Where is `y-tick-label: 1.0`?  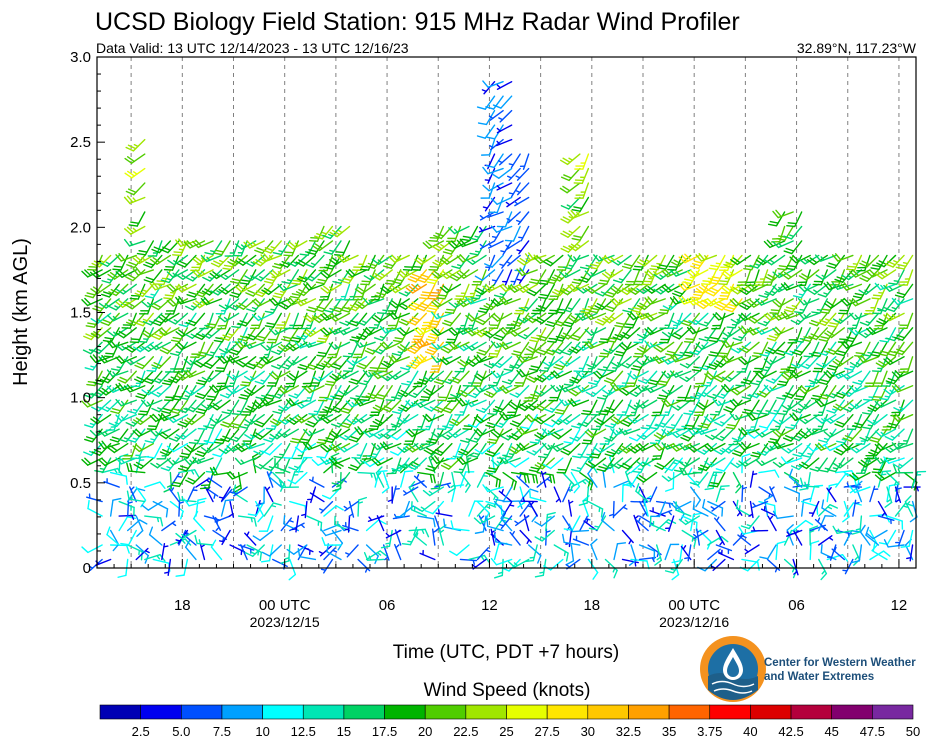
y-tick-label: 1.0 is located at coordinates (80, 398).